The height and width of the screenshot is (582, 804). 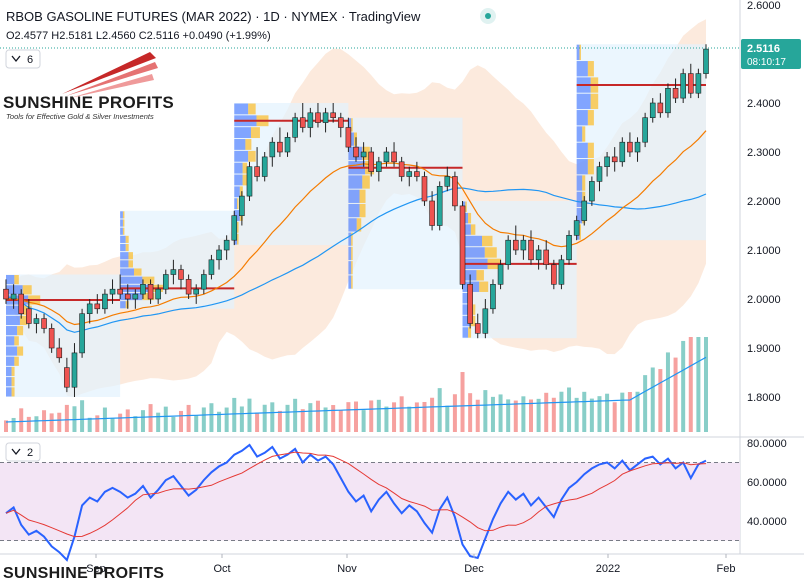 I want to click on indicators-toggle-button: 6, so click(x=23, y=59).